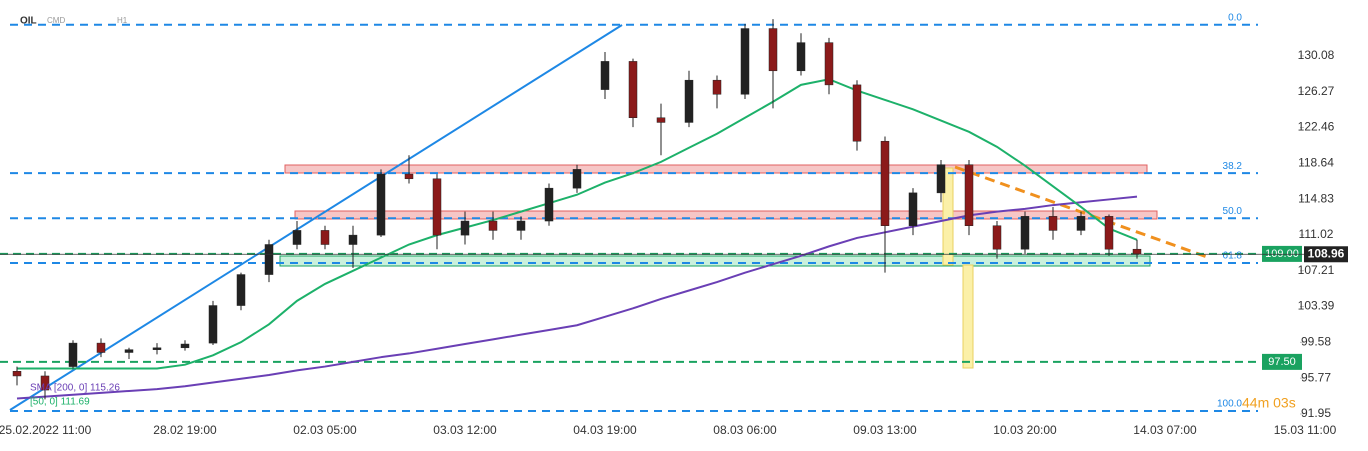  Describe the element at coordinates (1316, 413) in the screenshot. I see `y-tick-label: 91.95` at that location.